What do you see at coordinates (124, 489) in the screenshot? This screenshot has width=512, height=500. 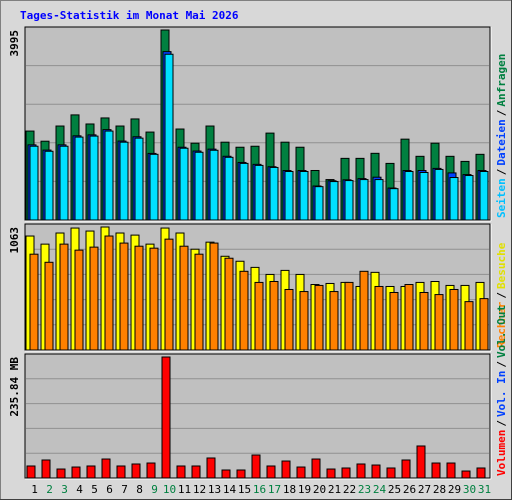 I see `x-tick-label: 7` at bounding box center [124, 489].